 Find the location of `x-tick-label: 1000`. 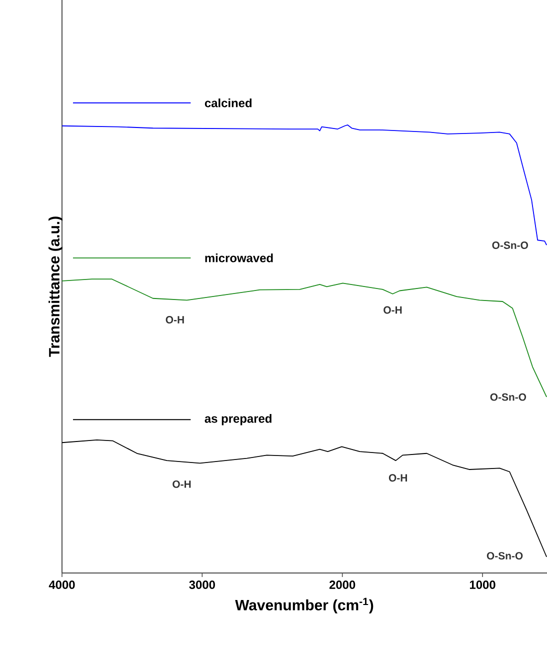

x-tick-label: 1000 is located at coordinates (483, 584).